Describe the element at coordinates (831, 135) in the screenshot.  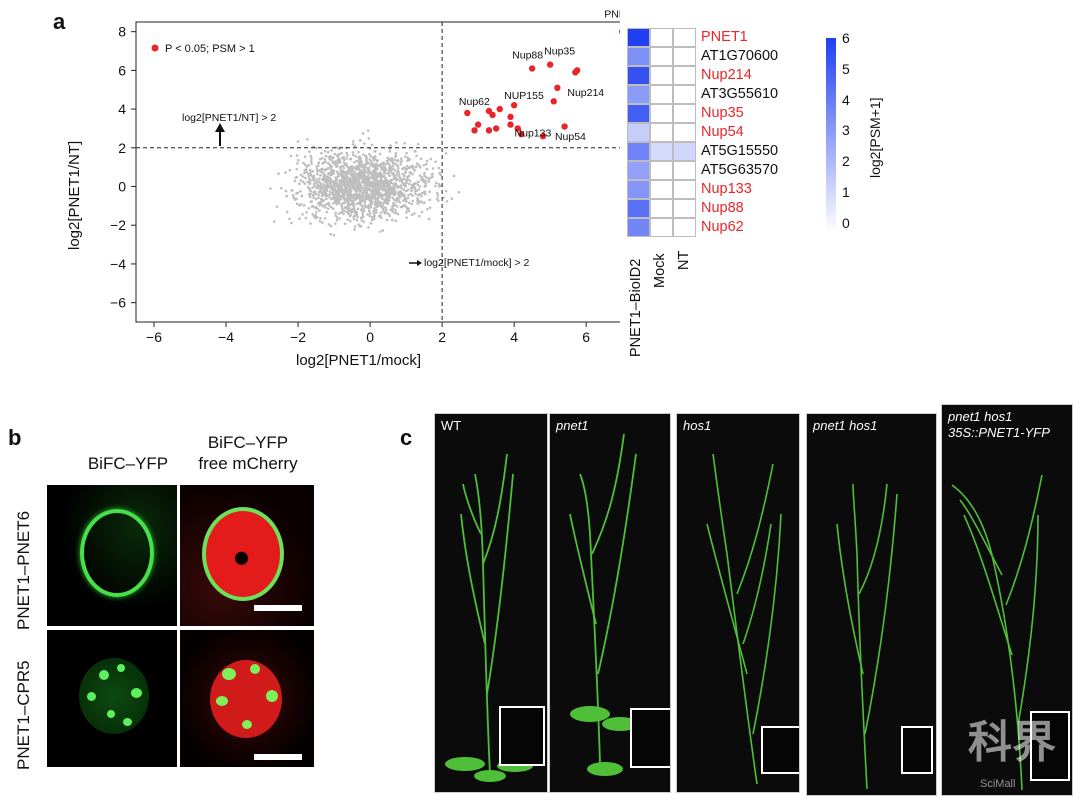
I see `colorbar` at that location.